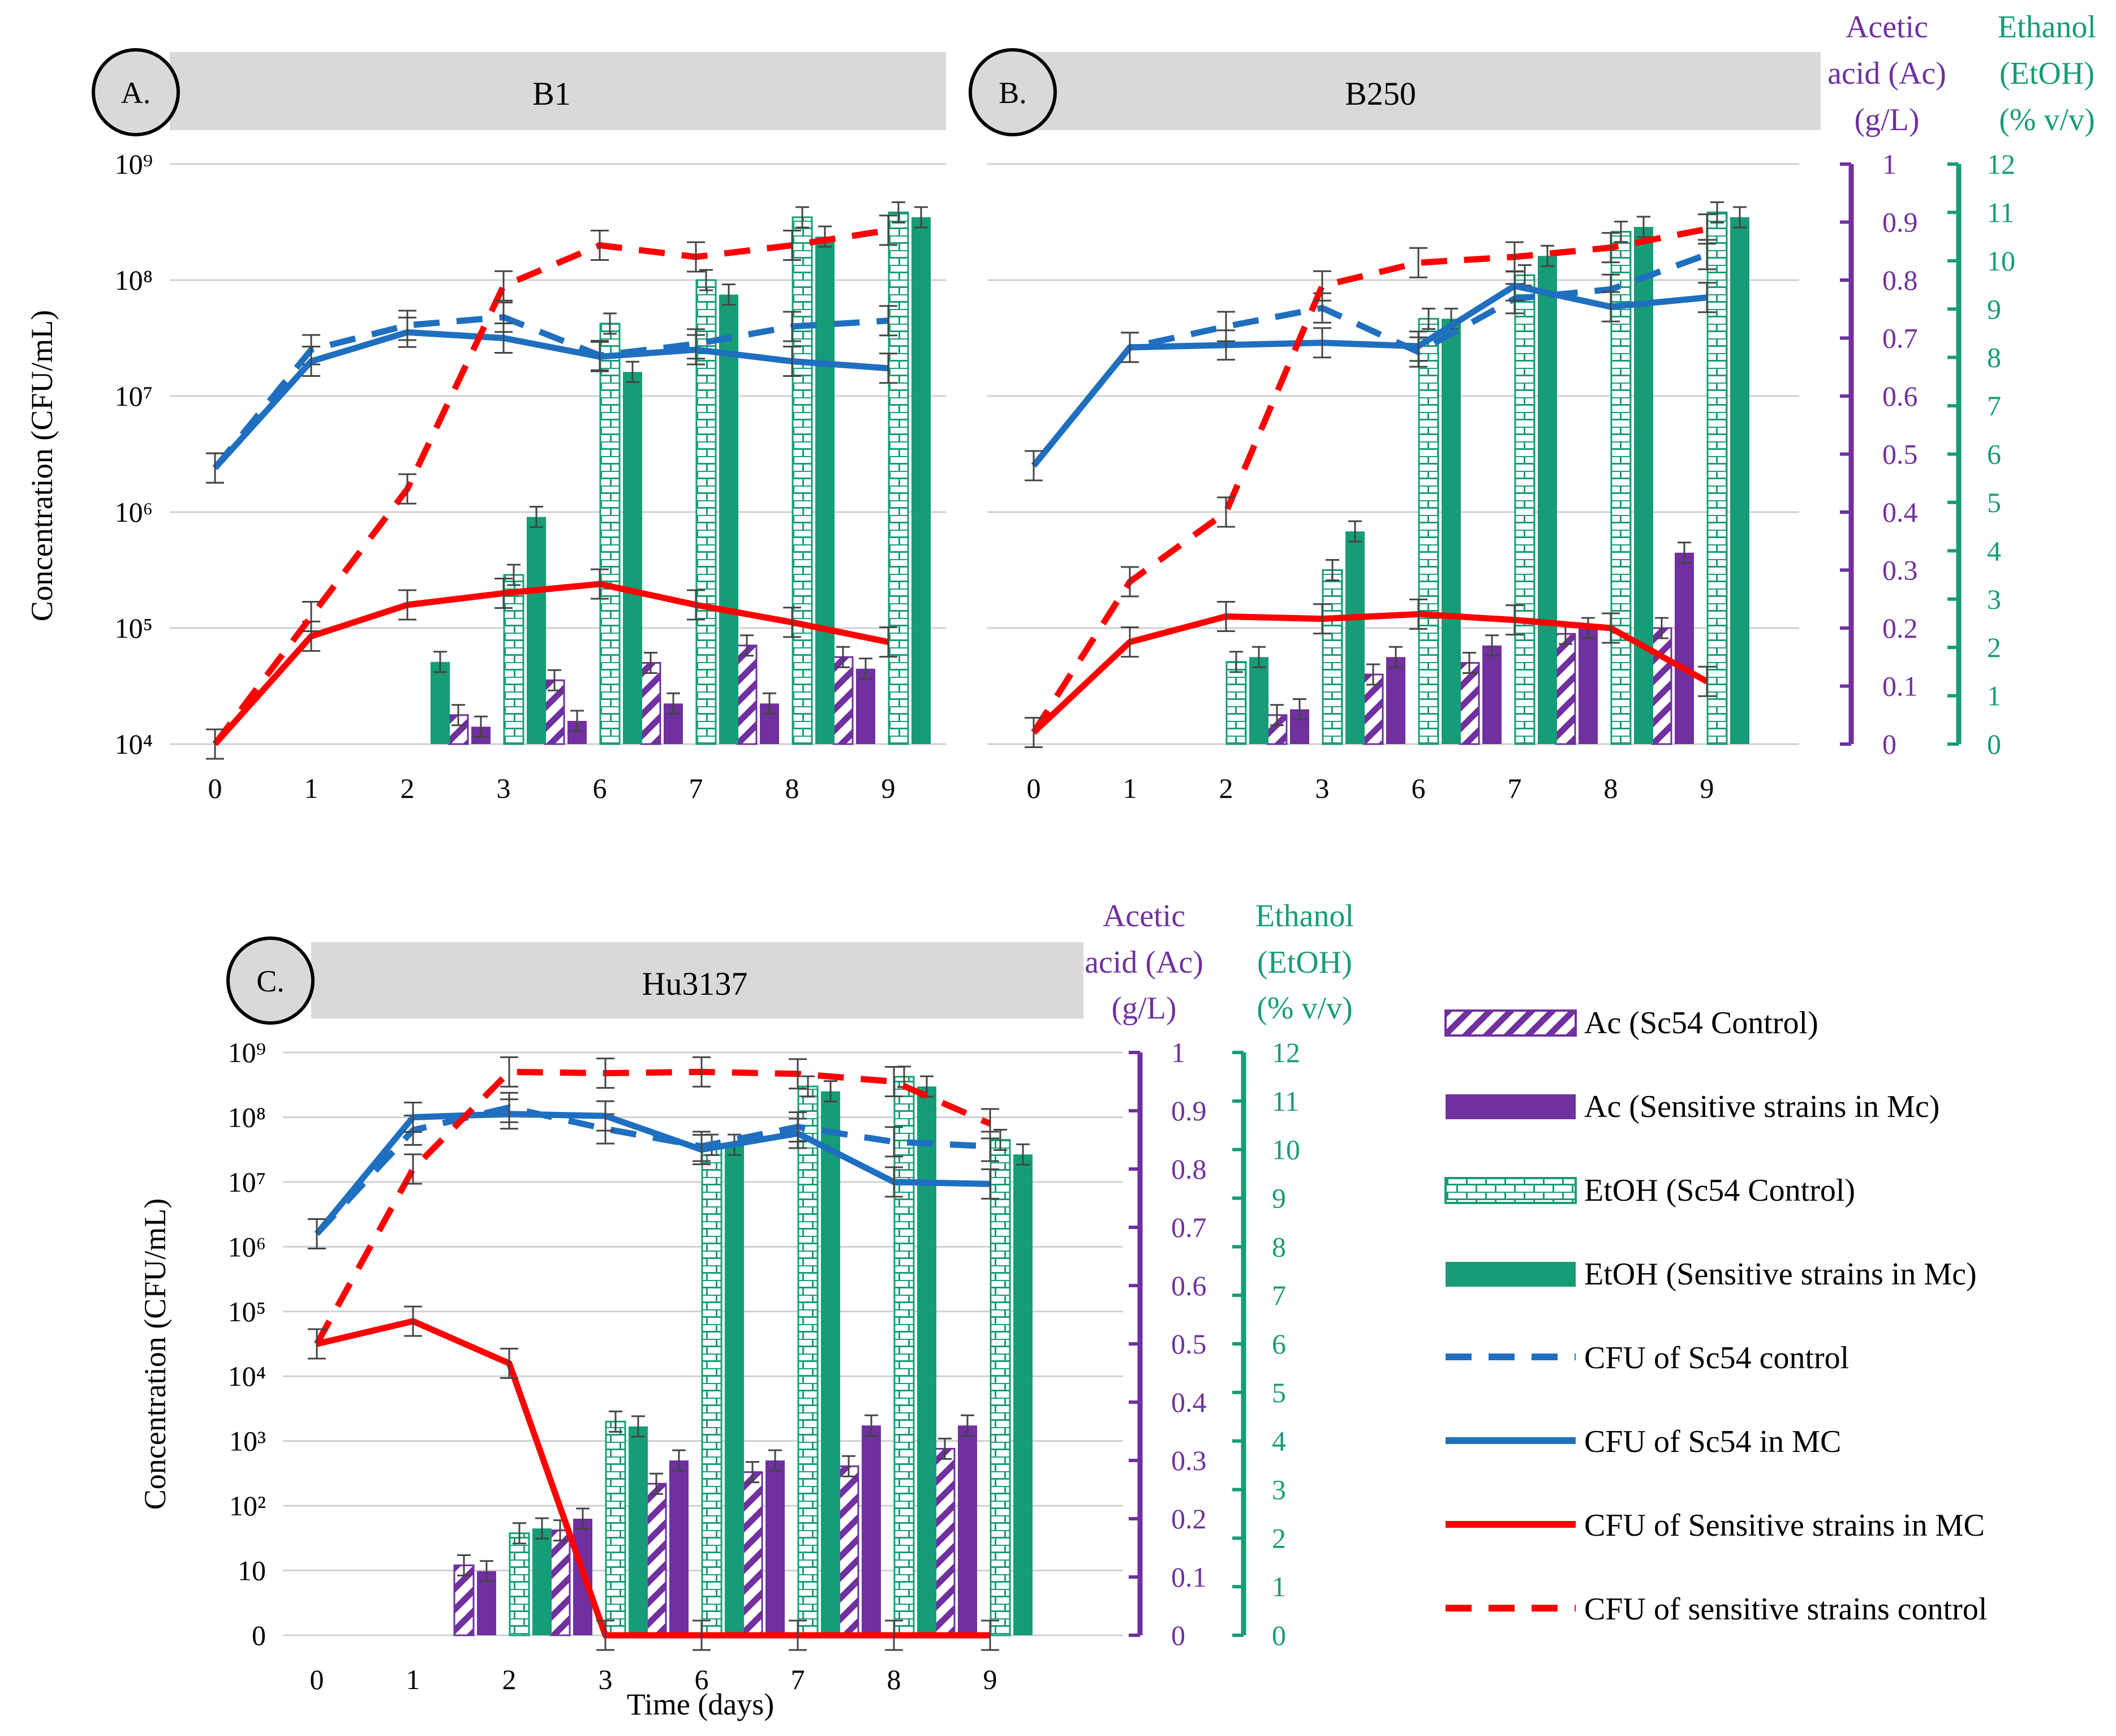 The height and width of the screenshot is (1736, 2116). Describe the element at coordinates (413, 1679) in the screenshot. I see `x-tick-label: 1` at that location.